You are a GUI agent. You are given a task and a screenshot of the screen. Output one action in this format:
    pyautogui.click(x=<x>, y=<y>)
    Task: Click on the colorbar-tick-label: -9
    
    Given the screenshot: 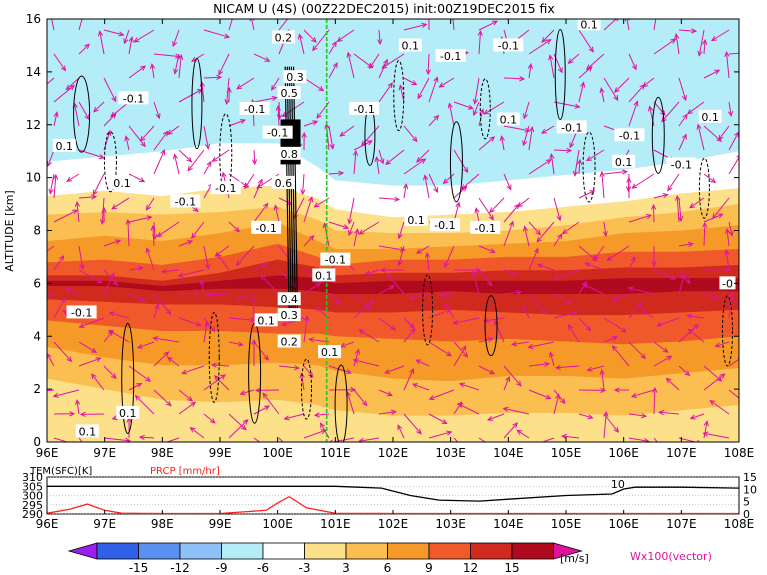 What is the action you would take?
    pyautogui.click(x=222, y=568)
    